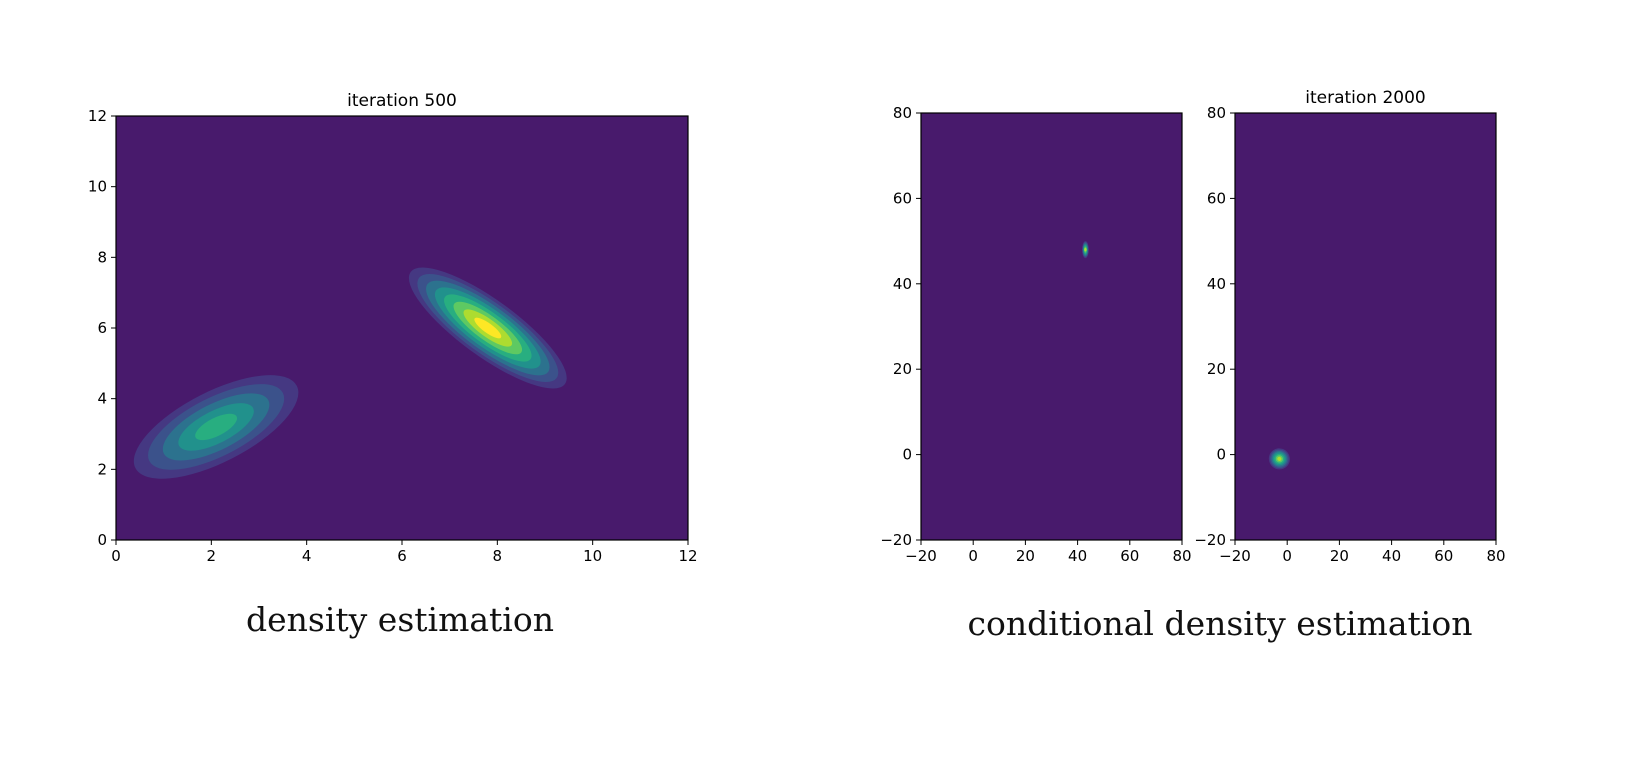 This screenshot has width=1650, height=758. I want to click on chart-2: −20 0 20 40 60 80 −20 0 20 40 60 80, so click(1035, 334).